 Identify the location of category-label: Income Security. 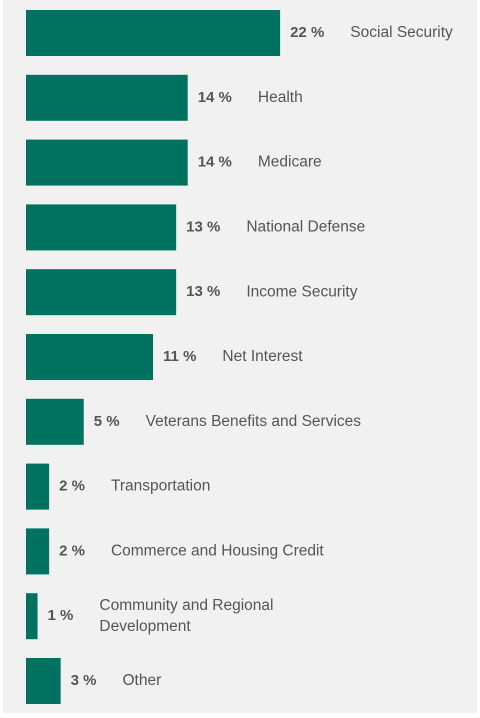
(301, 291).